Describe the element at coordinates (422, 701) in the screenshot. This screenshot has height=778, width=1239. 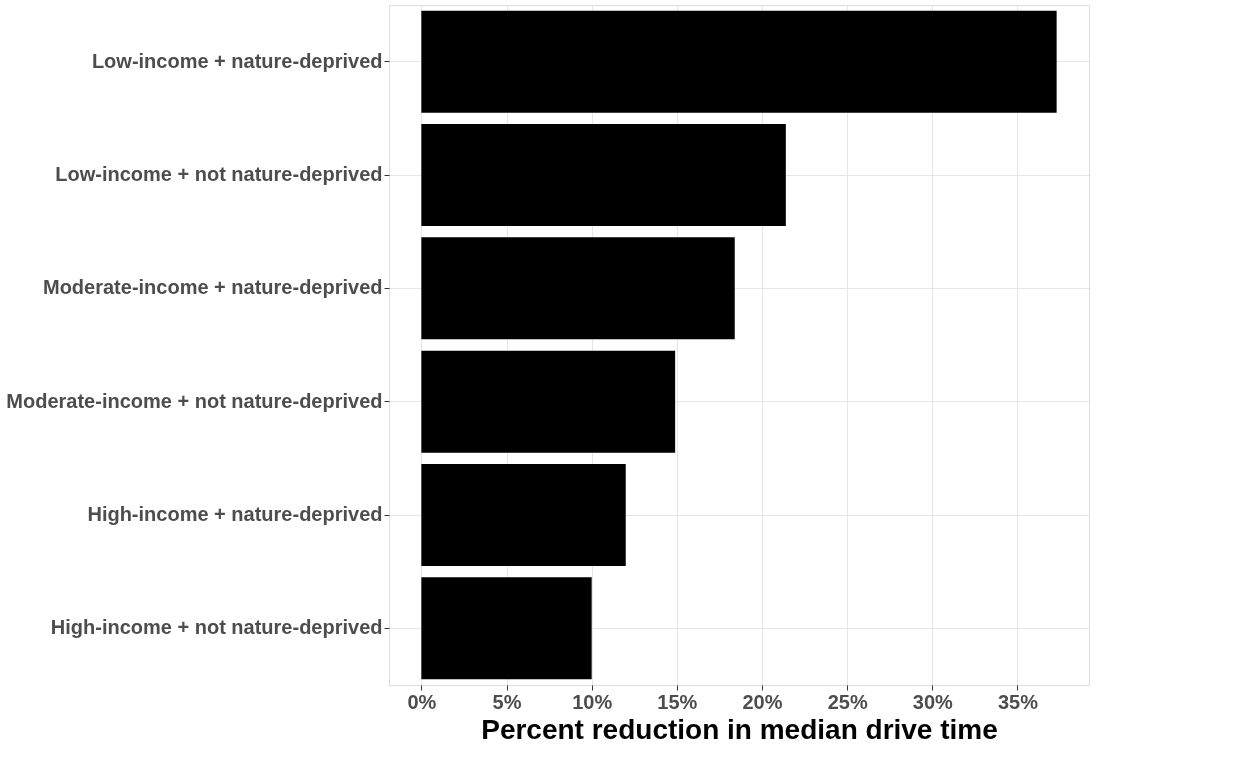
I see `x-tick-label: 0%` at that location.